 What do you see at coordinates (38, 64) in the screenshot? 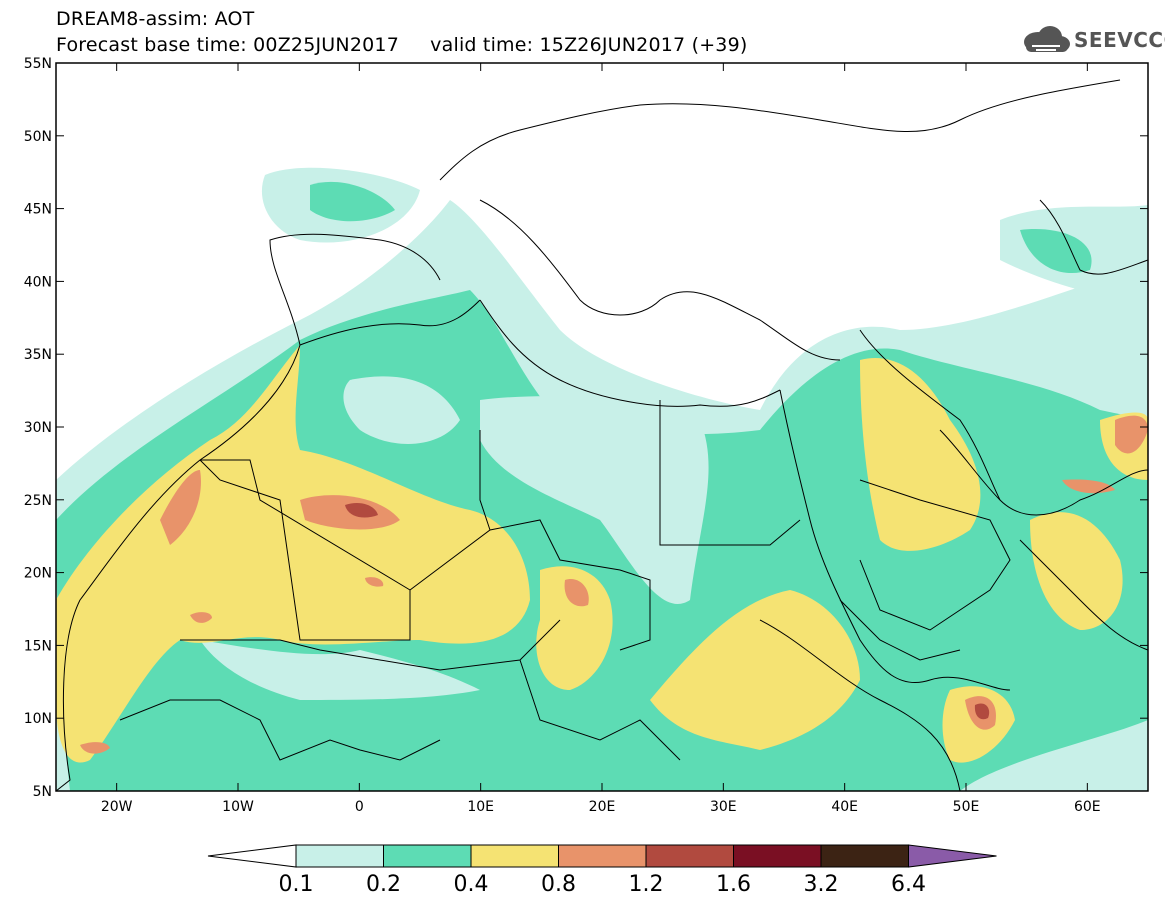
I see `lat-label: 55N` at bounding box center [38, 64].